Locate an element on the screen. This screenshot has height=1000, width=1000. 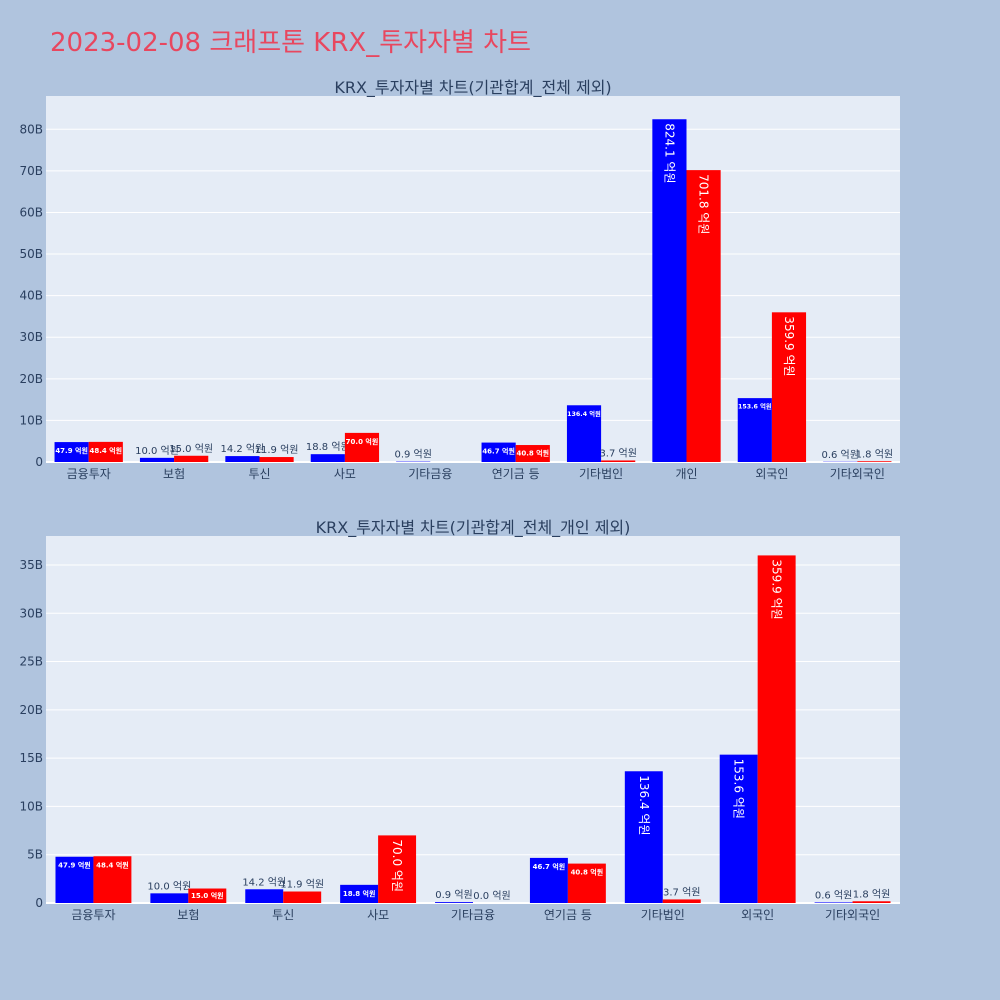
chart-title: KRX_투자자별 차트(기관합계_전체_개인 제외) is located at coordinates (473, 528).